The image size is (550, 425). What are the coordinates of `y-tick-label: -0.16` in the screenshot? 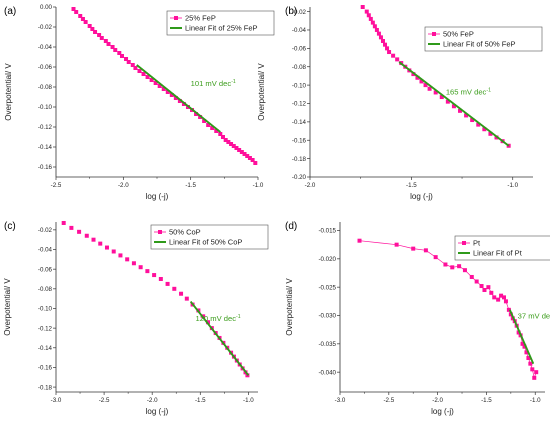 It's located at (45, 368).